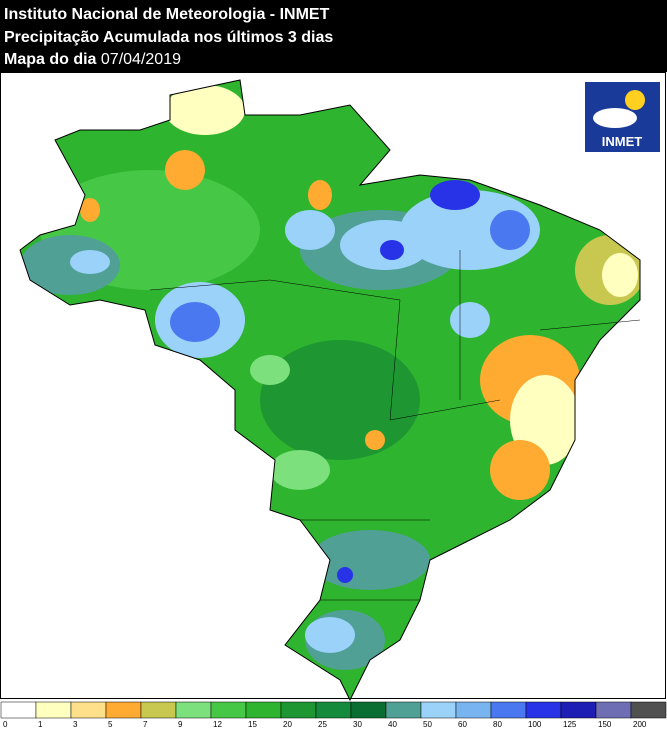  I want to click on legend-label: 12, so click(217, 724).